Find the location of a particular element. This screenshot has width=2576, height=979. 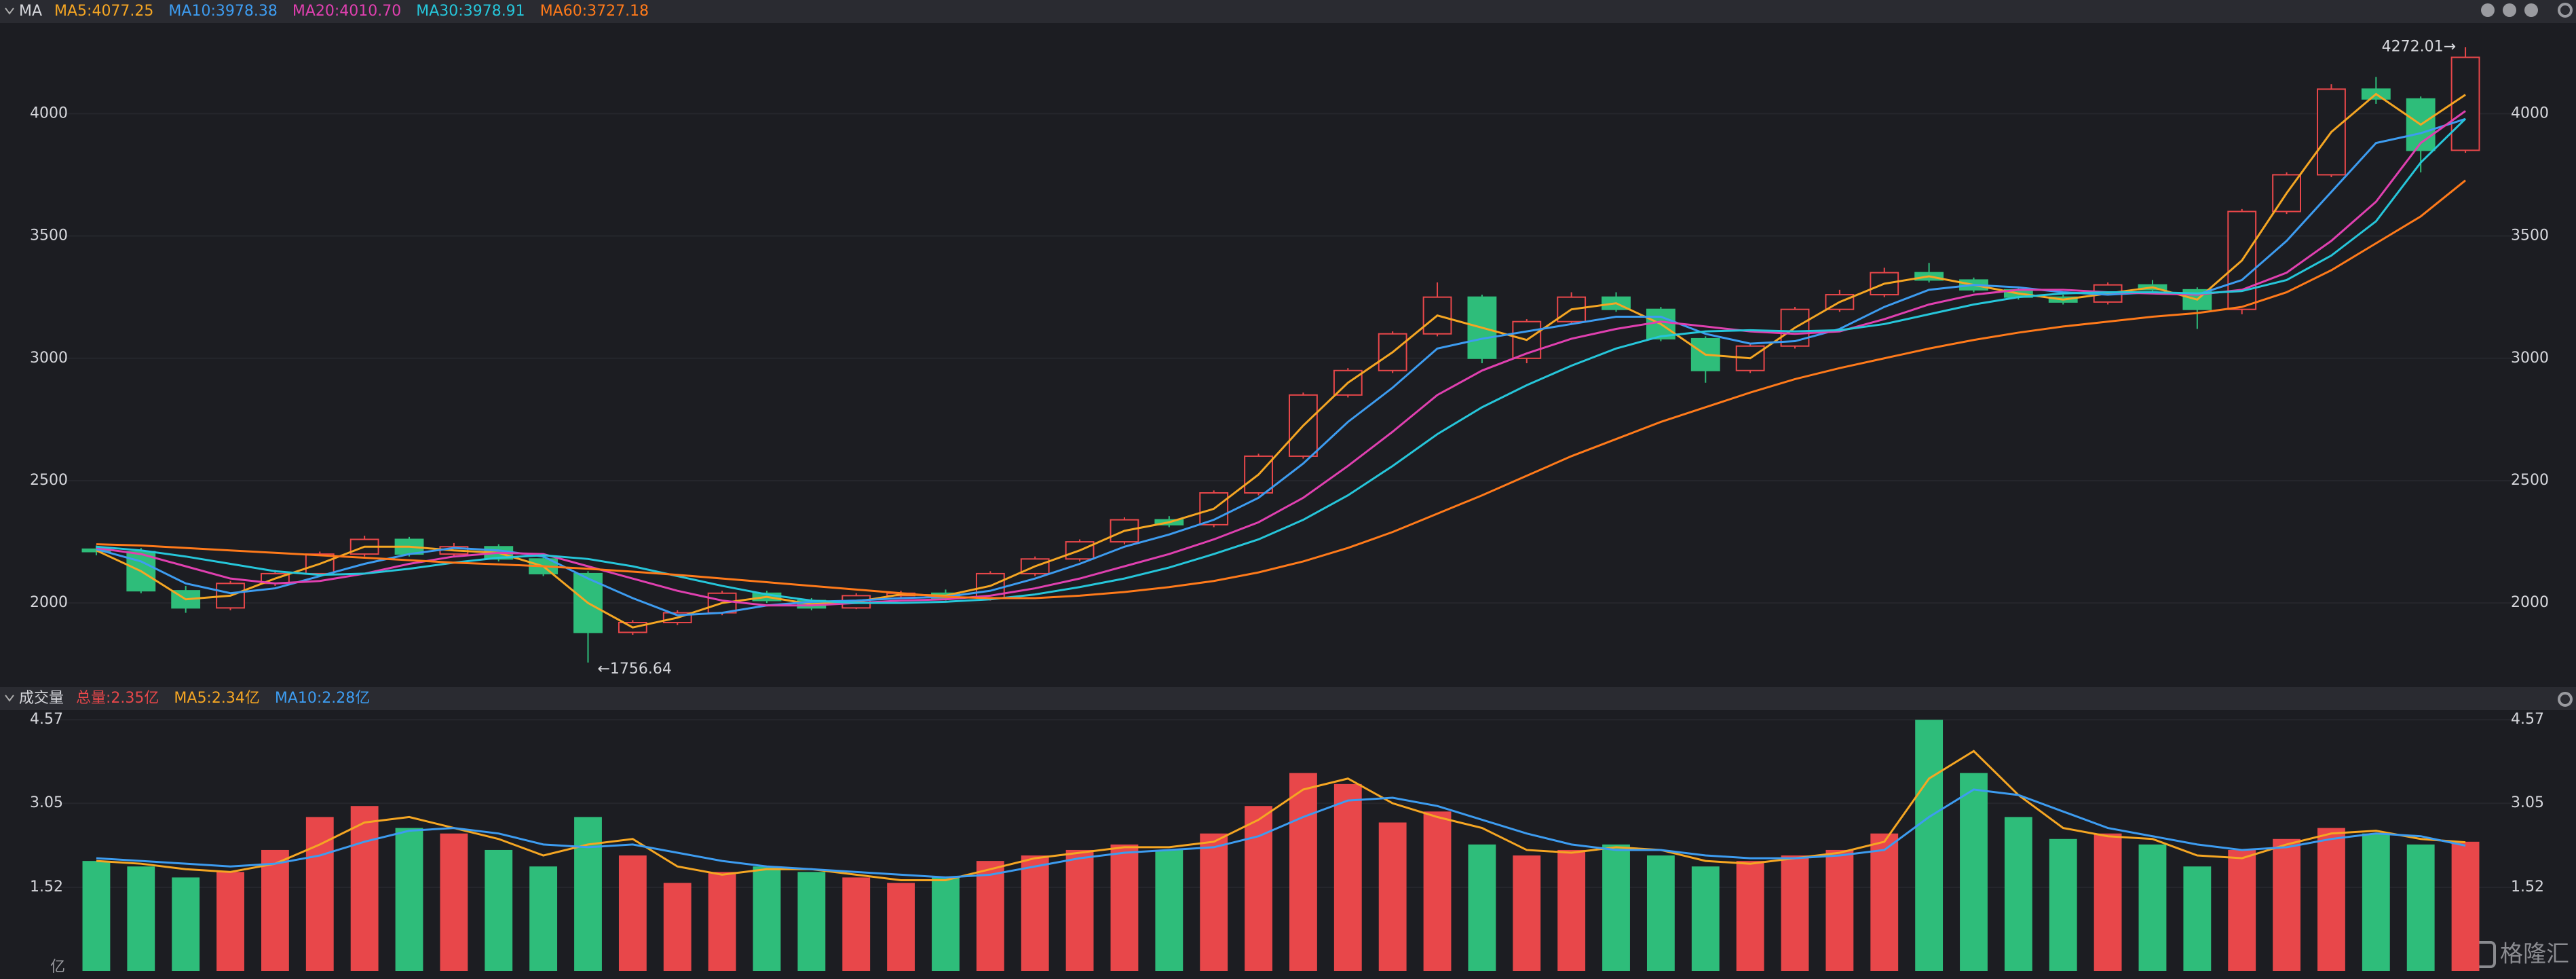

y-tick-label: 3500 is located at coordinates (49, 235).